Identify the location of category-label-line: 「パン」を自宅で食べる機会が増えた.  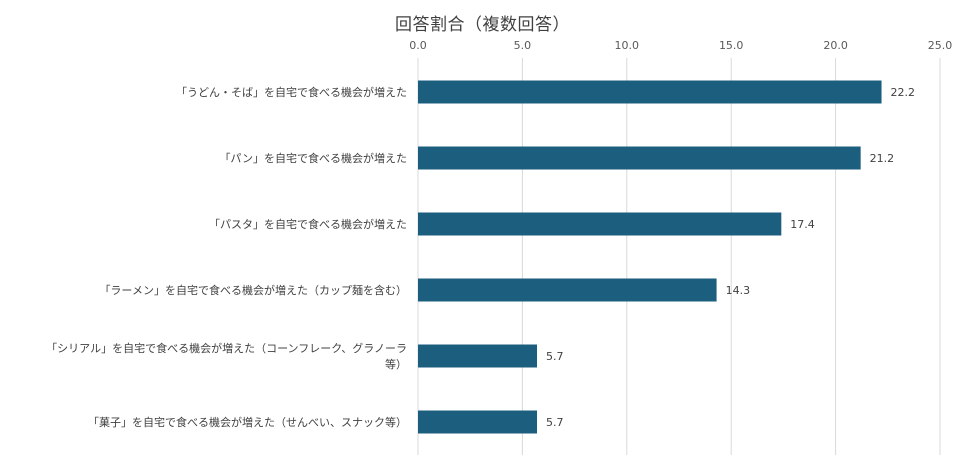
(313, 158).